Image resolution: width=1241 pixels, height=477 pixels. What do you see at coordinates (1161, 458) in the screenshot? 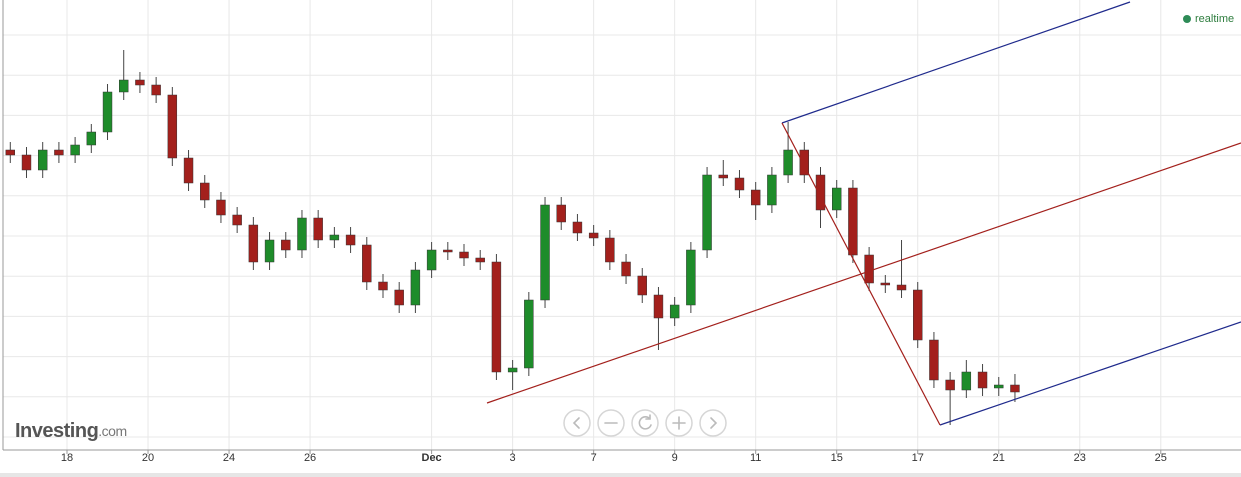
I see `x-tick-label: 25` at bounding box center [1161, 458].